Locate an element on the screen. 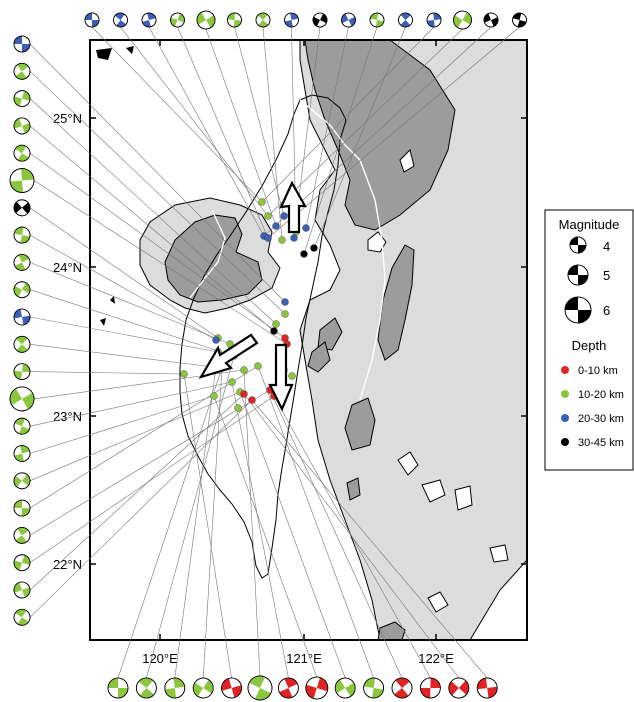 This screenshot has width=634, height=702. lat-label-22: 22°N is located at coordinates (67, 564).